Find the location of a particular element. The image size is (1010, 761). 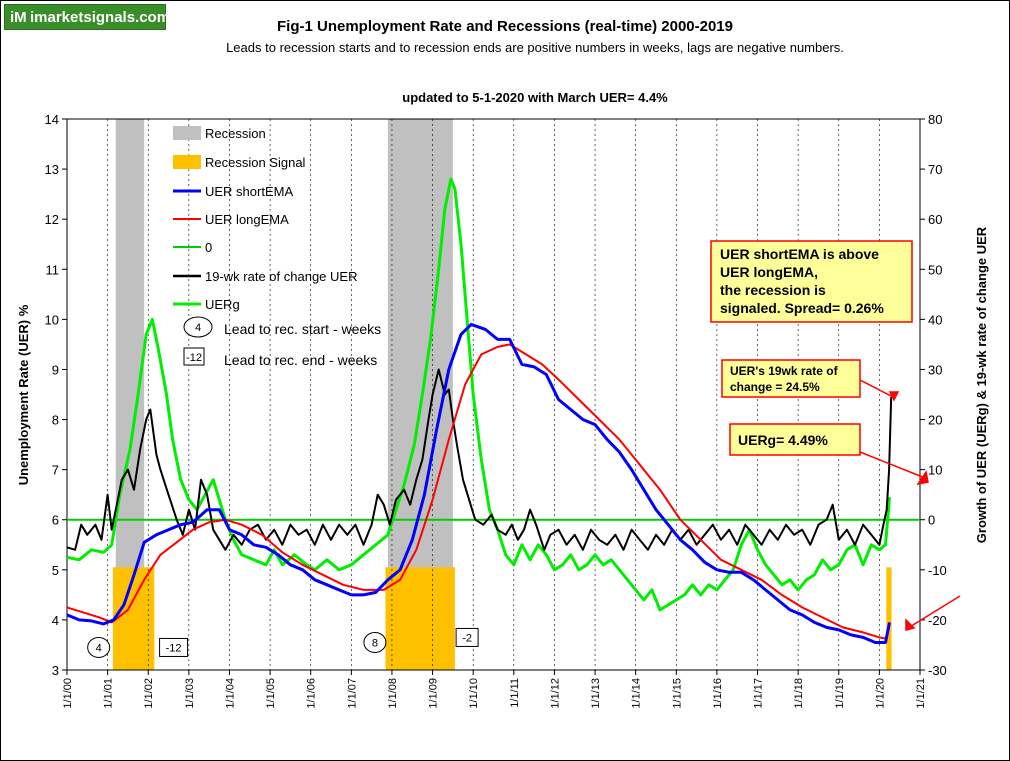

annotation-signal-line-2: UER longEMA, is located at coordinates (769, 272).